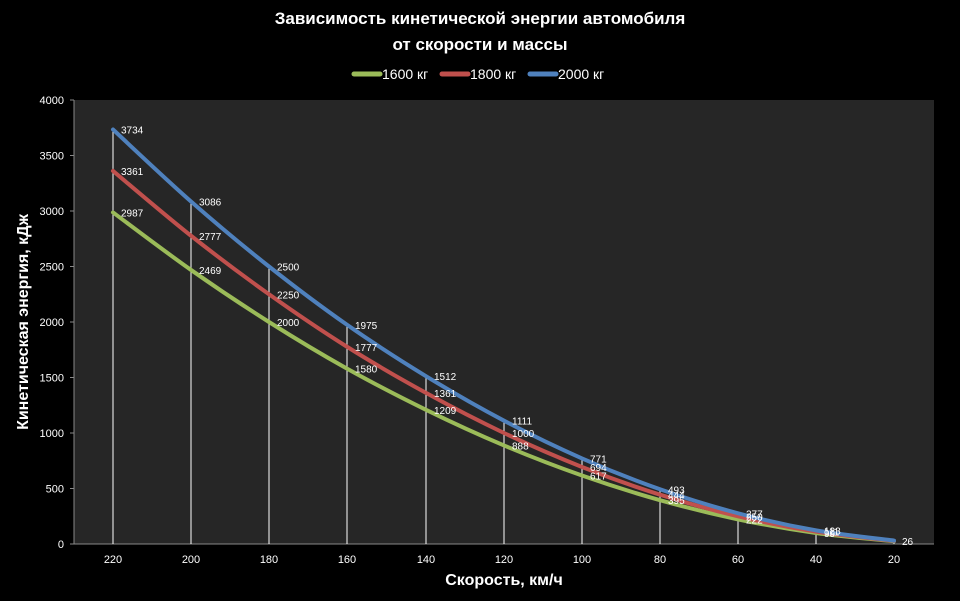  I want to click on data-label: 395, so click(676, 501).